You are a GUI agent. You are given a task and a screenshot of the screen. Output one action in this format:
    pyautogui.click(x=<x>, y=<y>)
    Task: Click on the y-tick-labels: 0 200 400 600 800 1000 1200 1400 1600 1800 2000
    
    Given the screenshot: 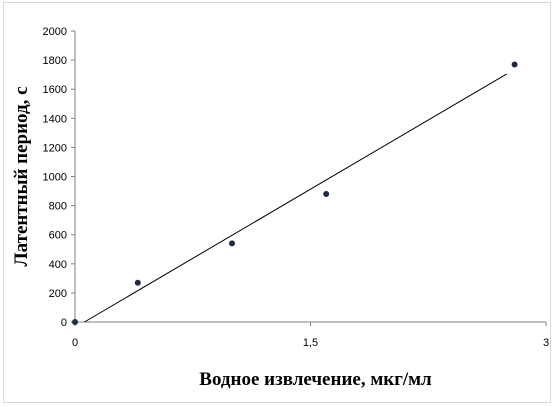 What is the action you would take?
    pyautogui.click(x=55, y=177)
    